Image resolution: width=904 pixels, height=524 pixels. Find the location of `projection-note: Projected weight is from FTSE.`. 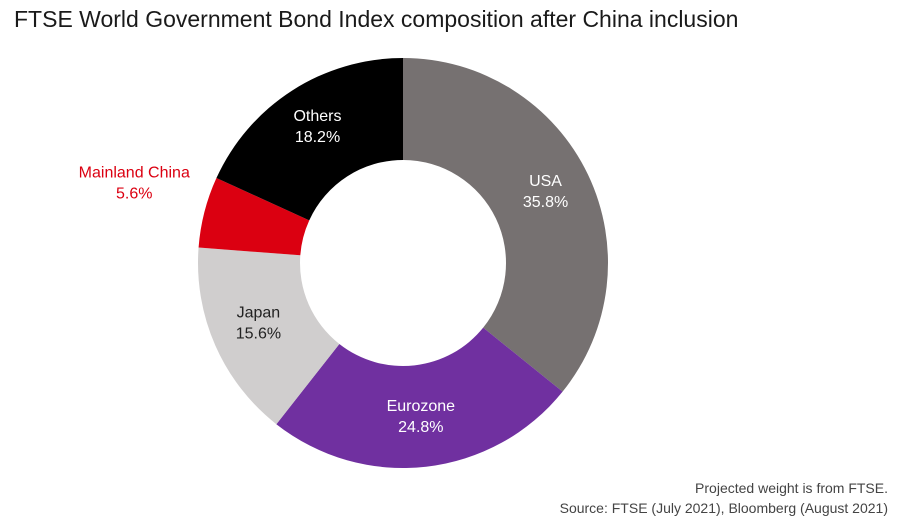

projection-note: Projected weight is from FTSE. is located at coordinates (791, 488).